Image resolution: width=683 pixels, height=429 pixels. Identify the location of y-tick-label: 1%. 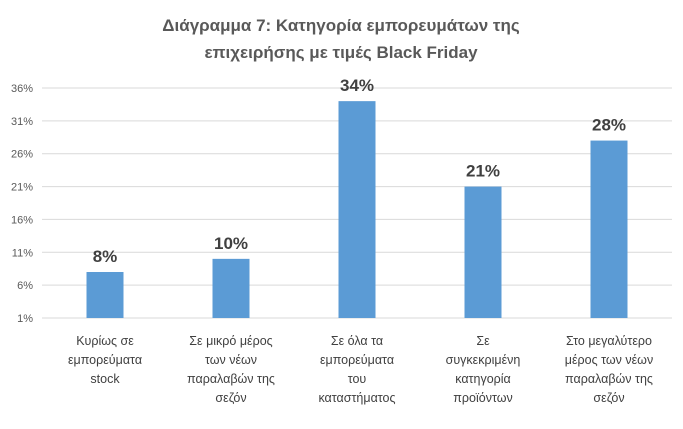
(25, 319).